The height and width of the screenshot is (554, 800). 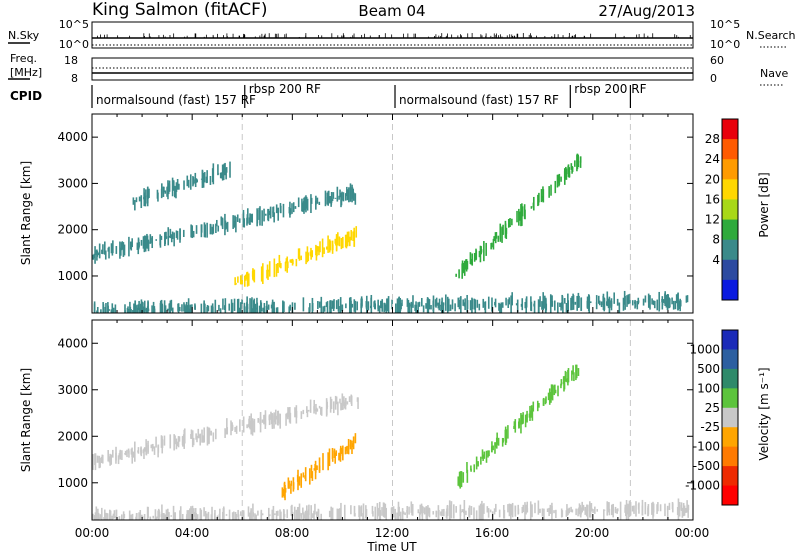 I want to click on nave-tick-bottom: 0, so click(x=713, y=78).